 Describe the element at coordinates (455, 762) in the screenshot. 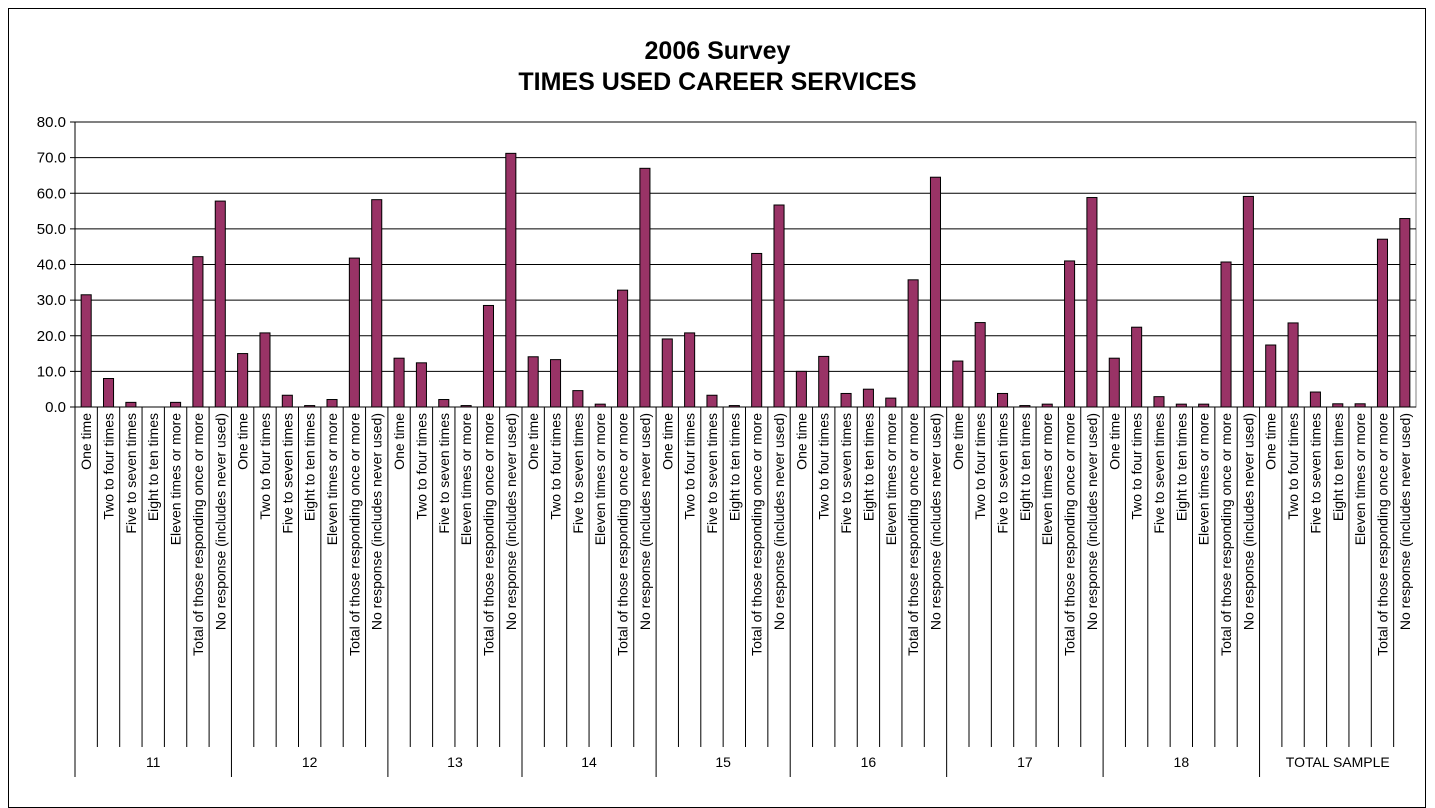

I see `group-label: 13` at that location.